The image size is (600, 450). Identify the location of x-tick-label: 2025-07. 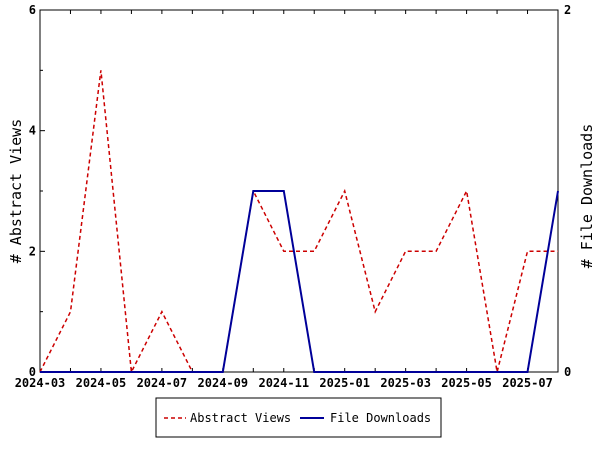
(527, 383).